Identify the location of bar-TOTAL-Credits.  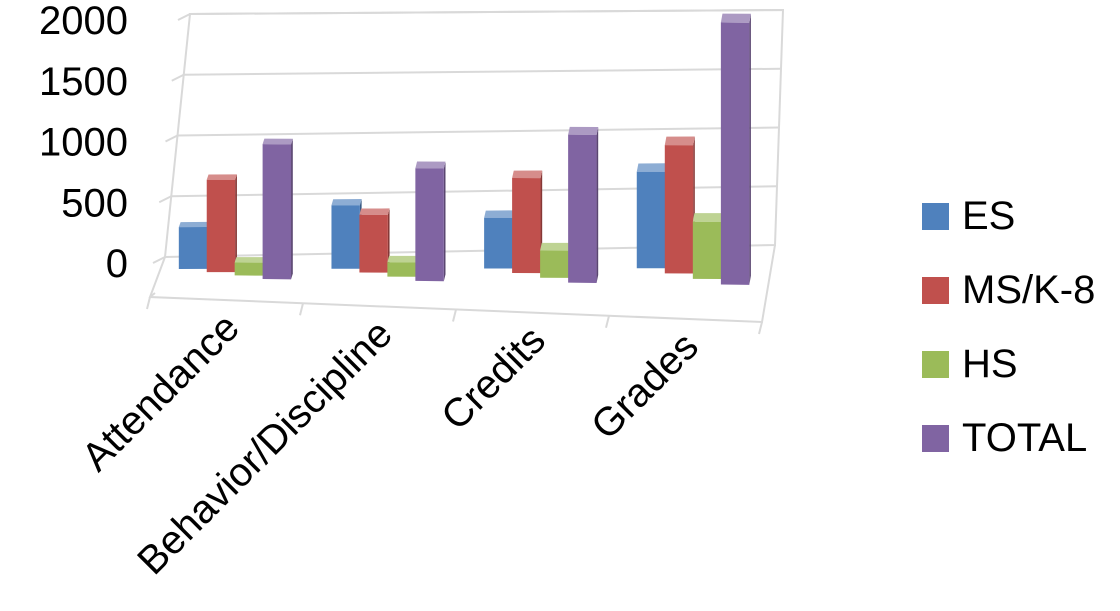
(582, 209).